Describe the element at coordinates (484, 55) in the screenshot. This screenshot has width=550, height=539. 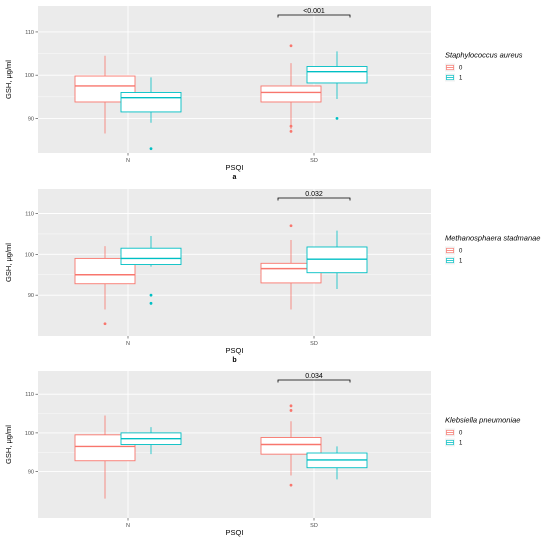
I see `legend-title: Staphylococcus aureus` at that location.